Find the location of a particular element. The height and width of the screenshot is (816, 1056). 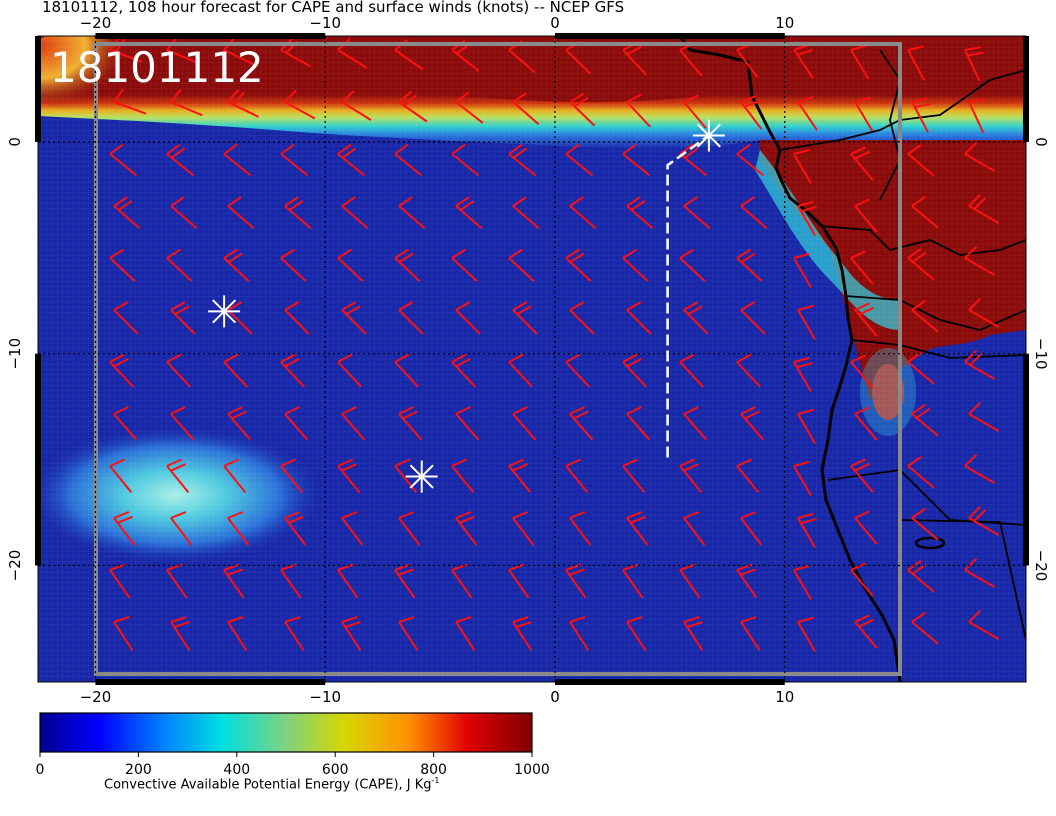

colorbar-tick-label: 800 is located at coordinates (433, 770).